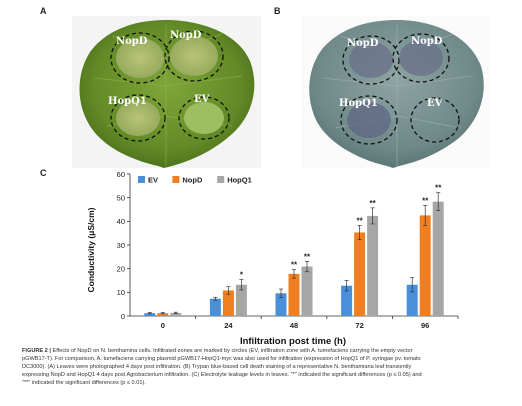 Image resolution: width=522 pixels, height=406 pixels. I want to click on leaf-photo-b-image: NopD NopD HopQ1 EV, so click(396, 94).